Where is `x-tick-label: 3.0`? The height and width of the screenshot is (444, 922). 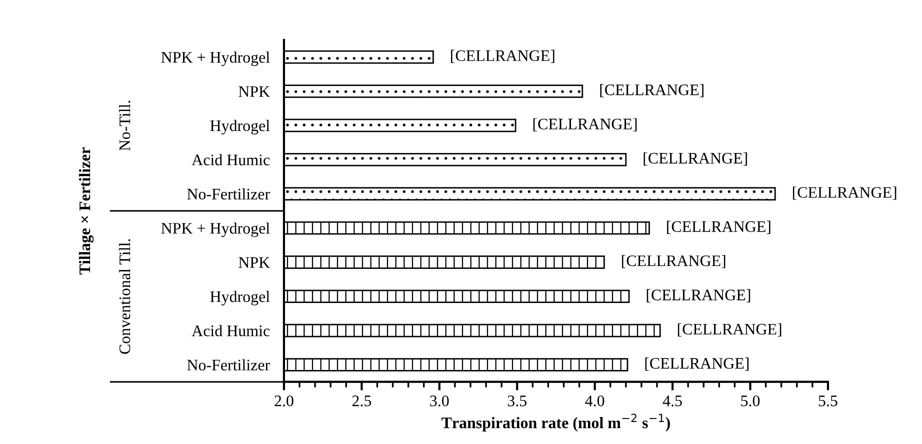 x-tick-label: 3.0 is located at coordinates (439, 400).